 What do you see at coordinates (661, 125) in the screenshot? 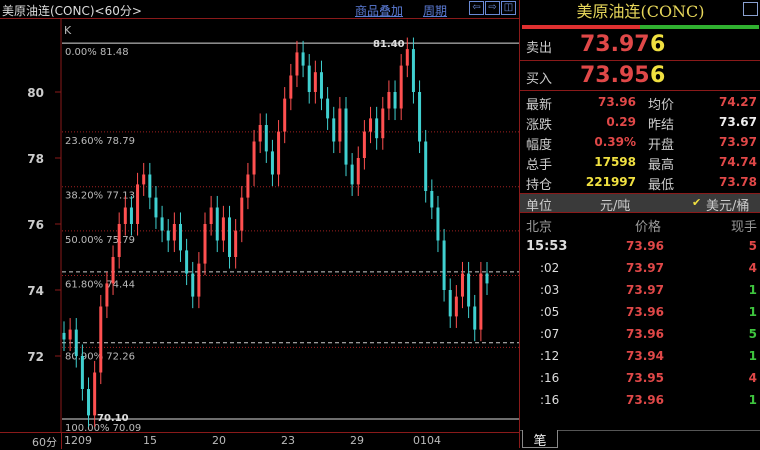
I see `stat-label: 昨结` at bounding box center [661, 125].